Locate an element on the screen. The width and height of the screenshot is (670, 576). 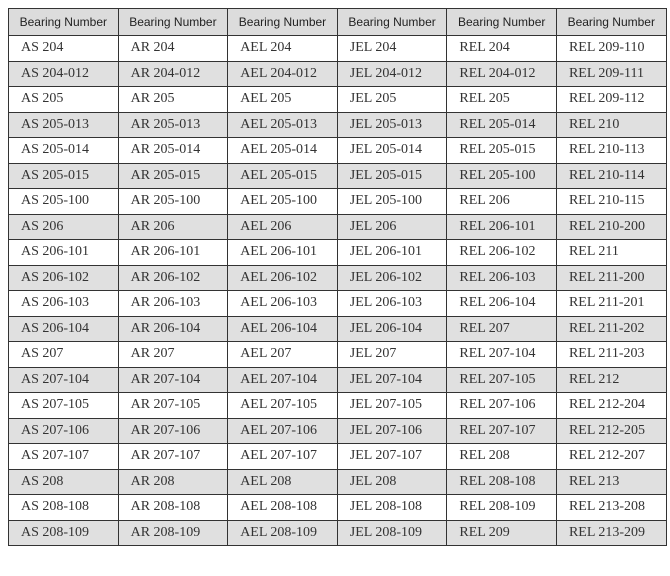
table-cell: AS 208-108 is located at coordinates (63, 507).